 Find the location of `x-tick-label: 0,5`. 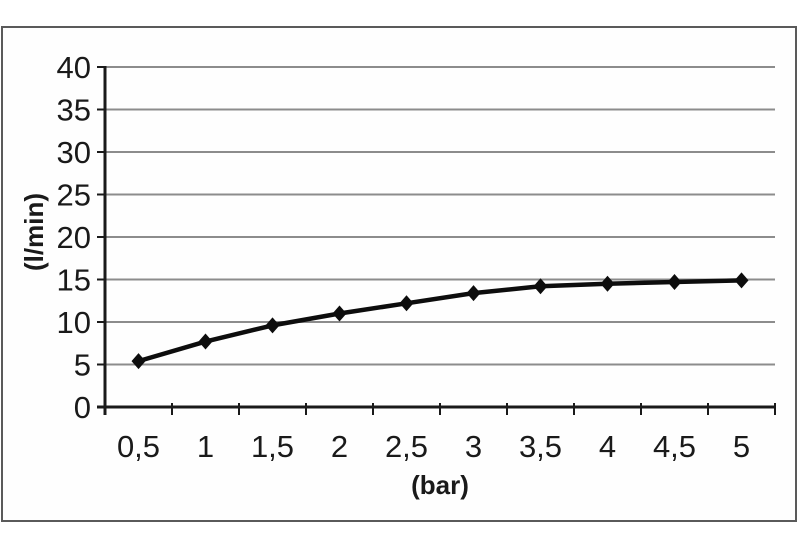

x-tick-label: 0,5 is located at coordinates (138, 446).